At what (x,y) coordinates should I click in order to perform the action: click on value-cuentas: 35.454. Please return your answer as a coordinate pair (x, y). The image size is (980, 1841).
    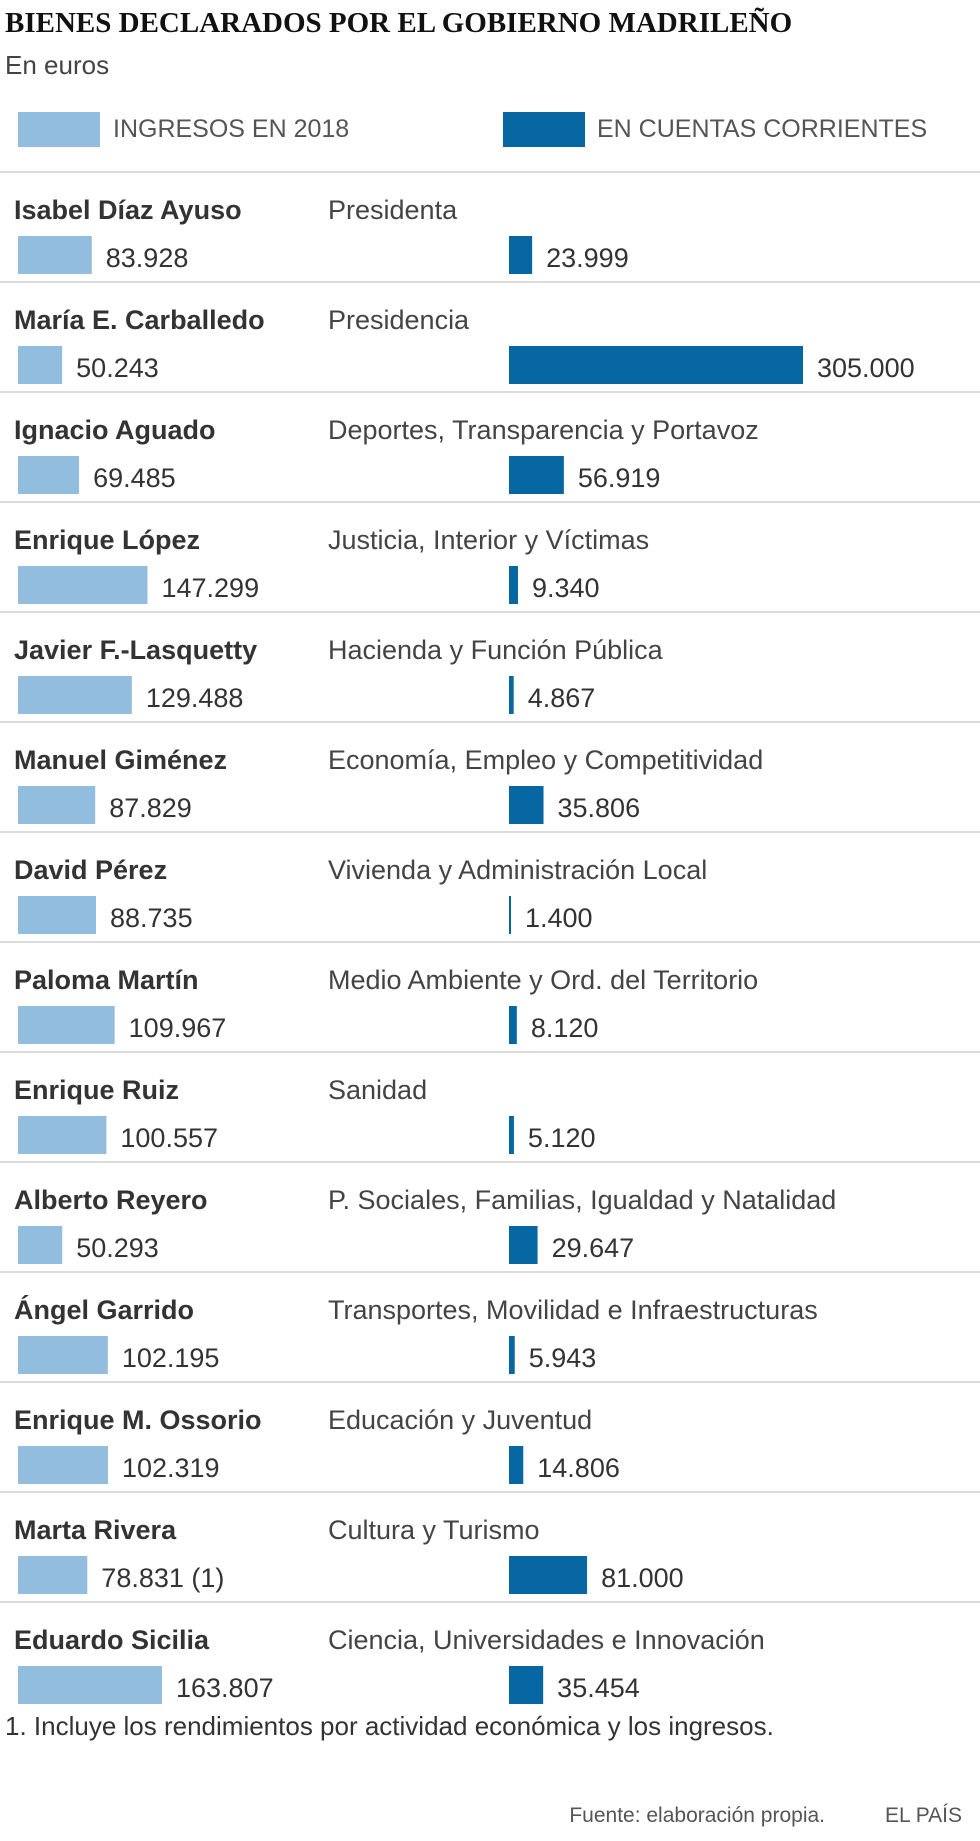
    Looking at the image, I should click on (598, 1688).